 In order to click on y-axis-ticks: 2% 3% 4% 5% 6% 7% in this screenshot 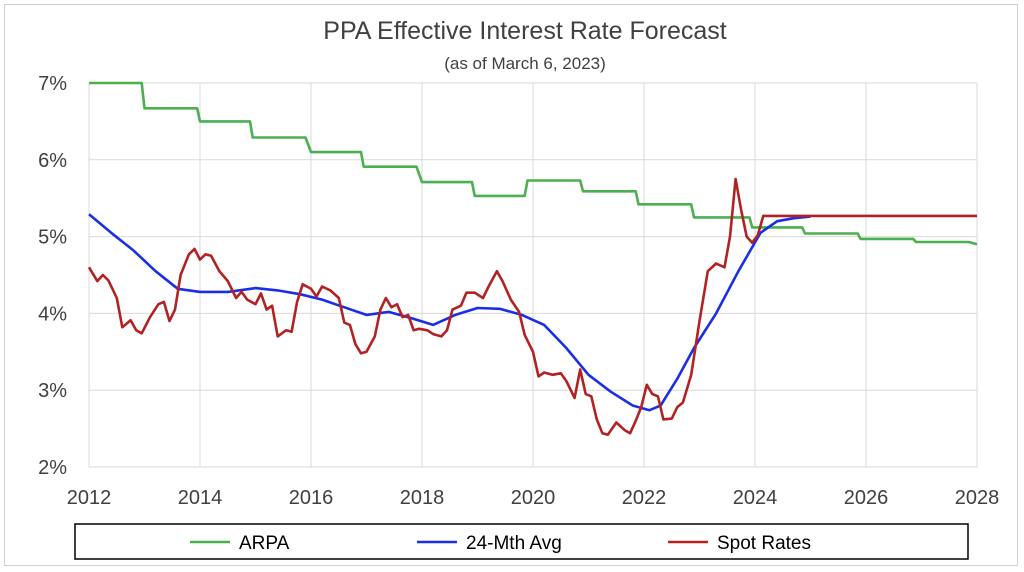, I will do `click(52, 276)`.